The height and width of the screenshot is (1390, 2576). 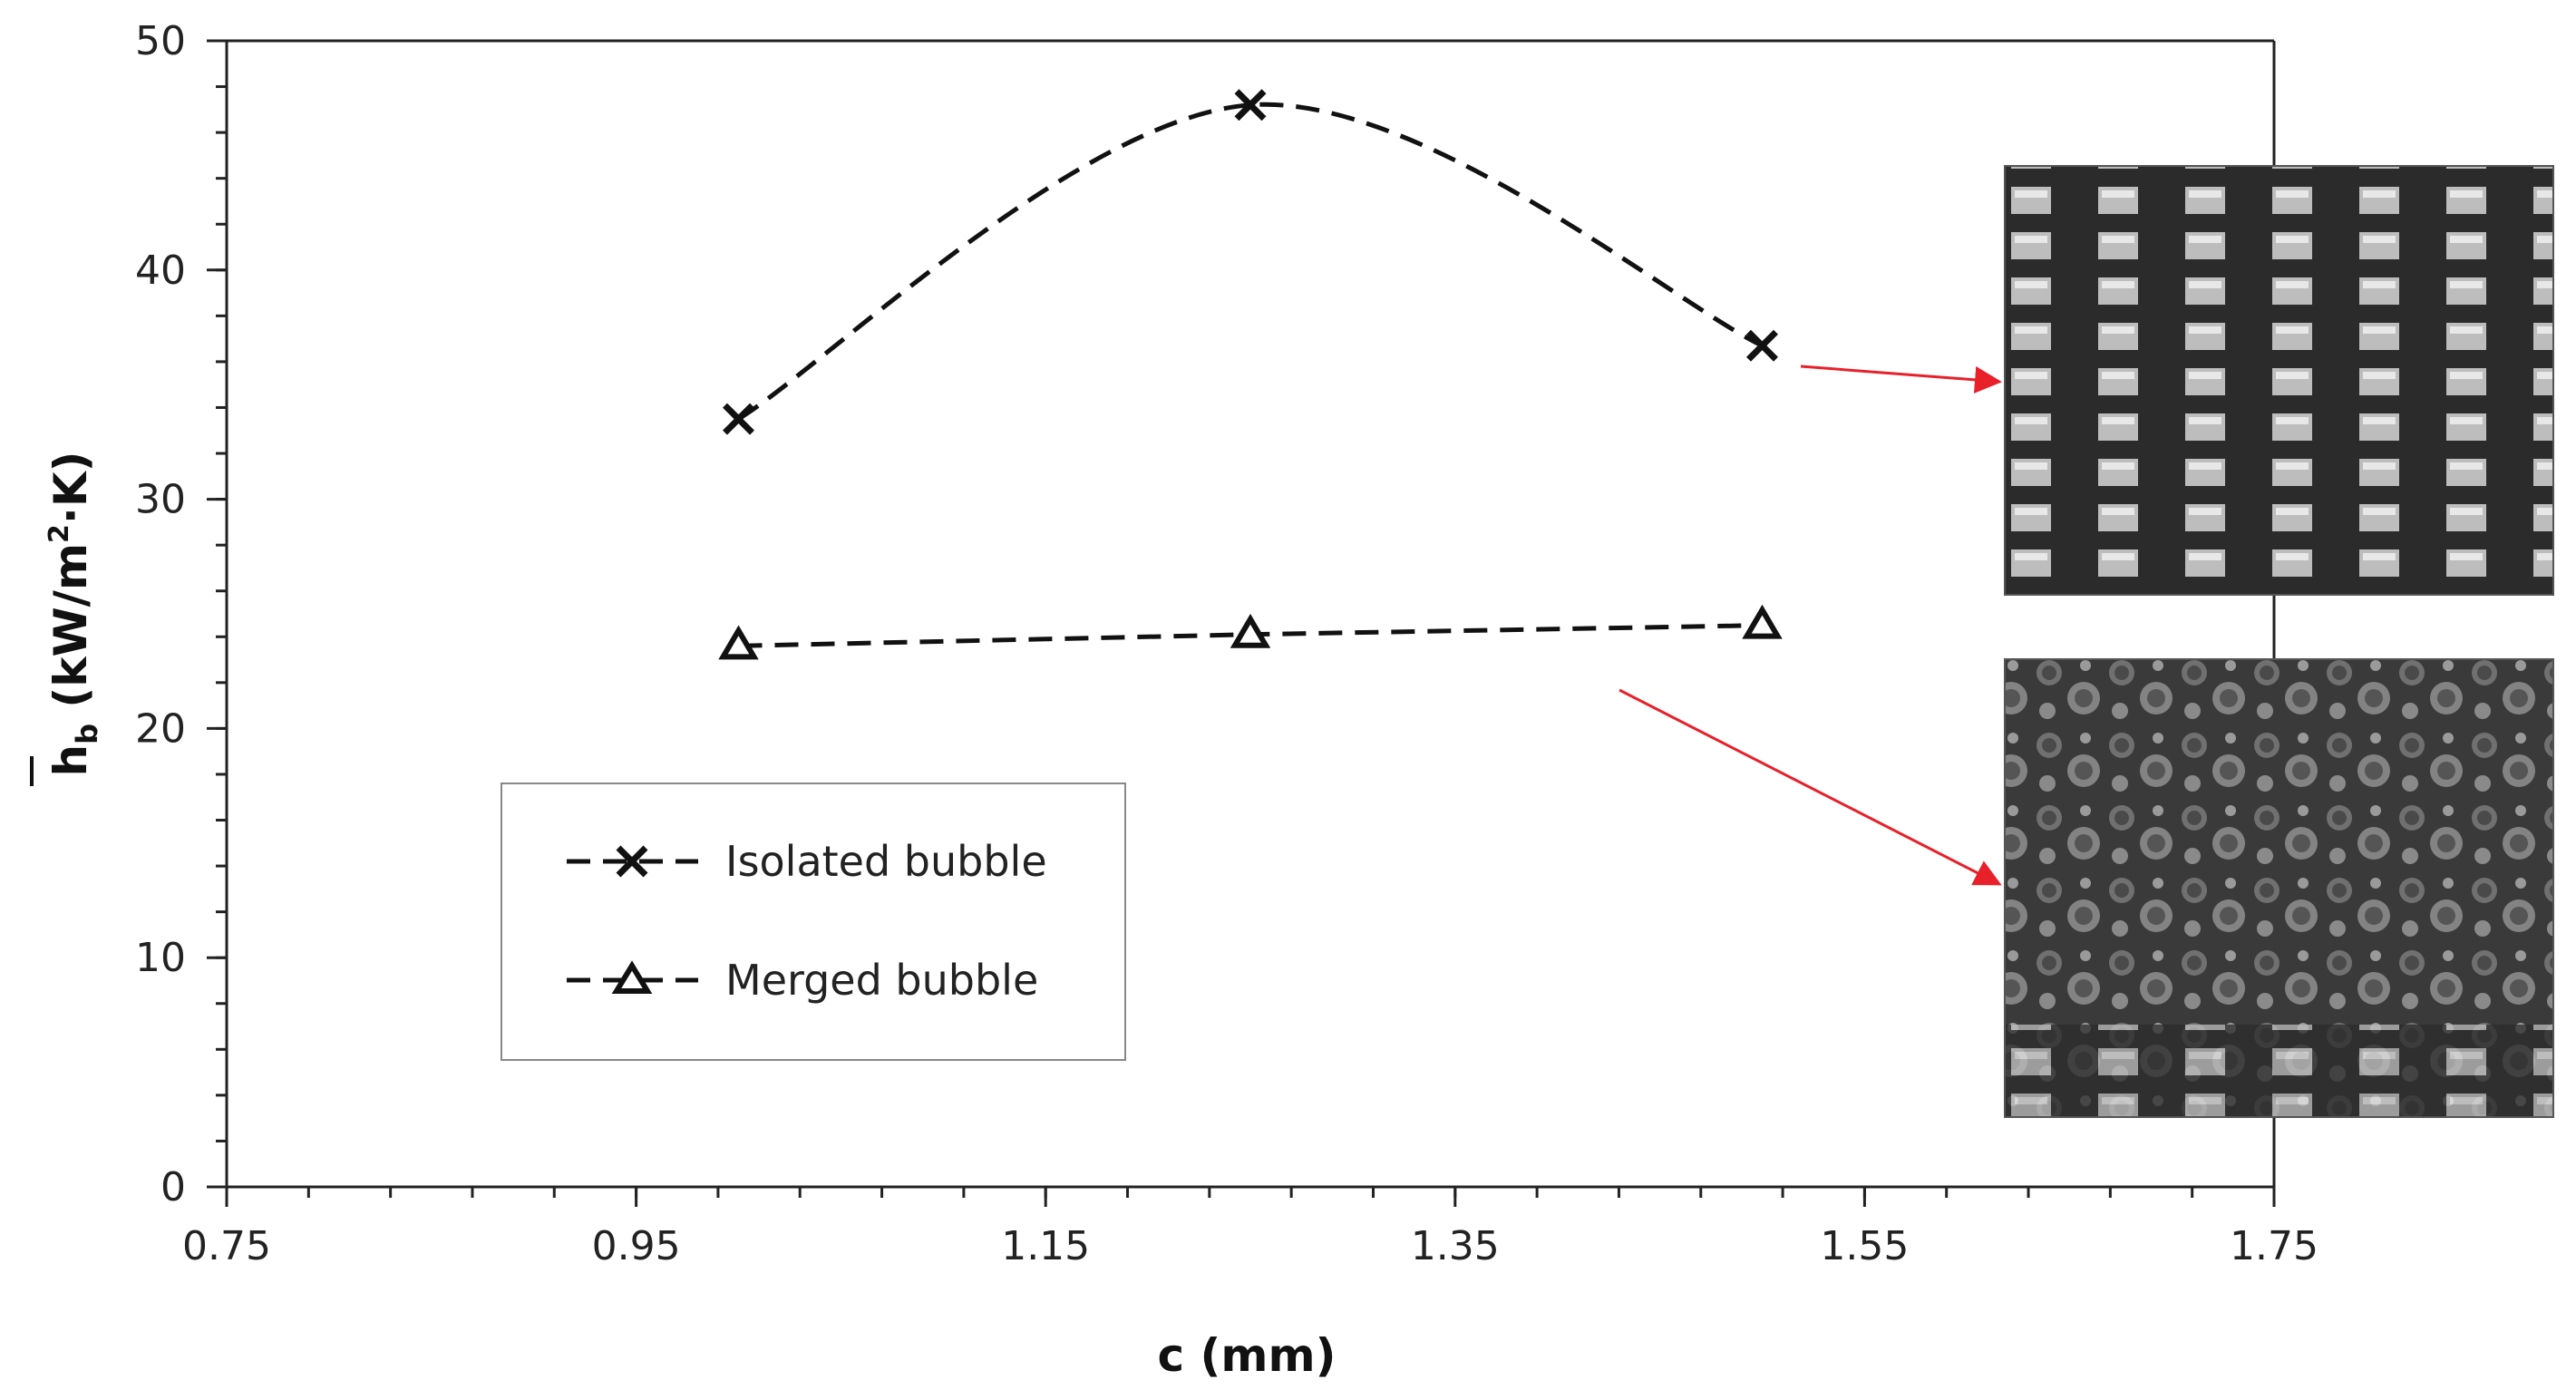 What do you see at coordinates (160, 500) in the screenshot?
I see `y-tick-label: 30` at bounding box center [160, 500].